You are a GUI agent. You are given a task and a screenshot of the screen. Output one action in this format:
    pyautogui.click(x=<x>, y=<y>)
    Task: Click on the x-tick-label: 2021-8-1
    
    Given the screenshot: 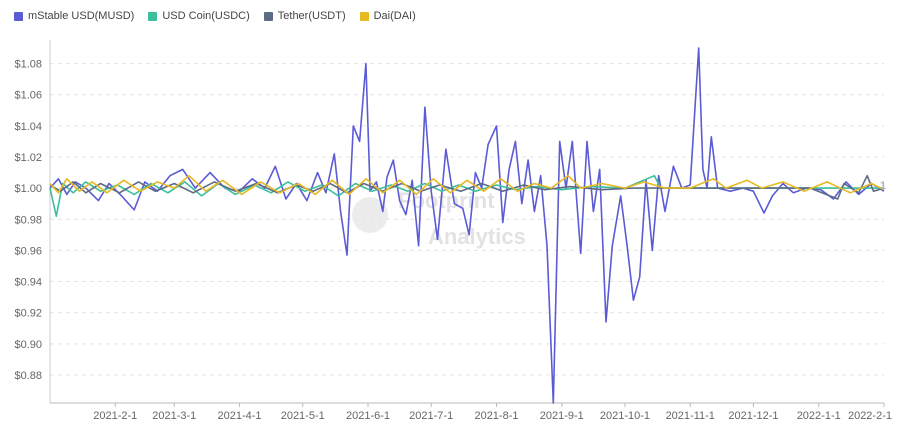 What is the action you would take?
    pyautogui.click(x=496, y=416)
    